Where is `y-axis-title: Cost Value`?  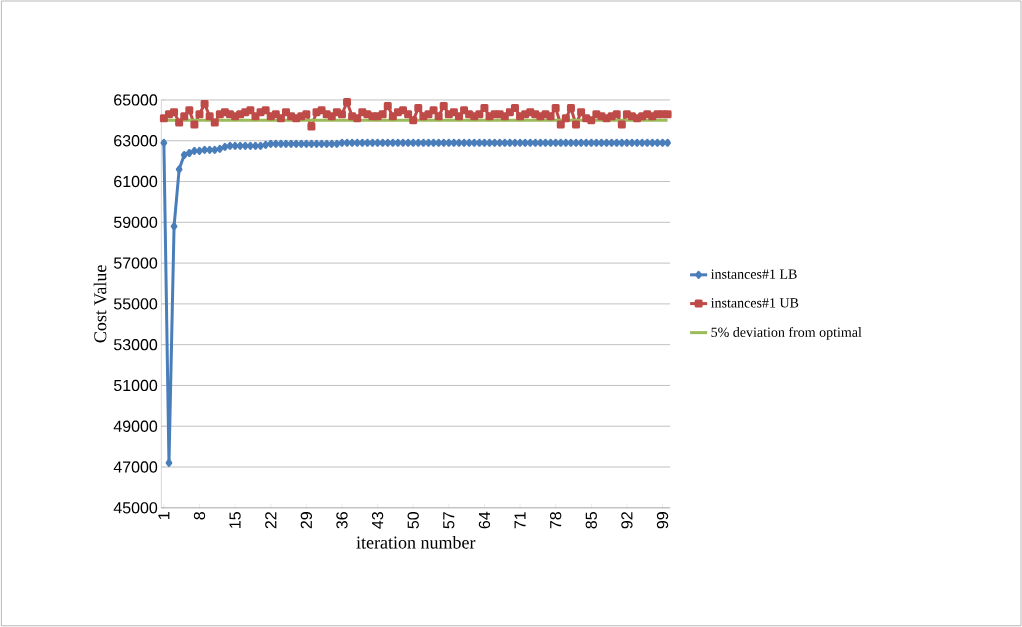 y-axis-title: Cost Value is located at coordinates (100, 304).